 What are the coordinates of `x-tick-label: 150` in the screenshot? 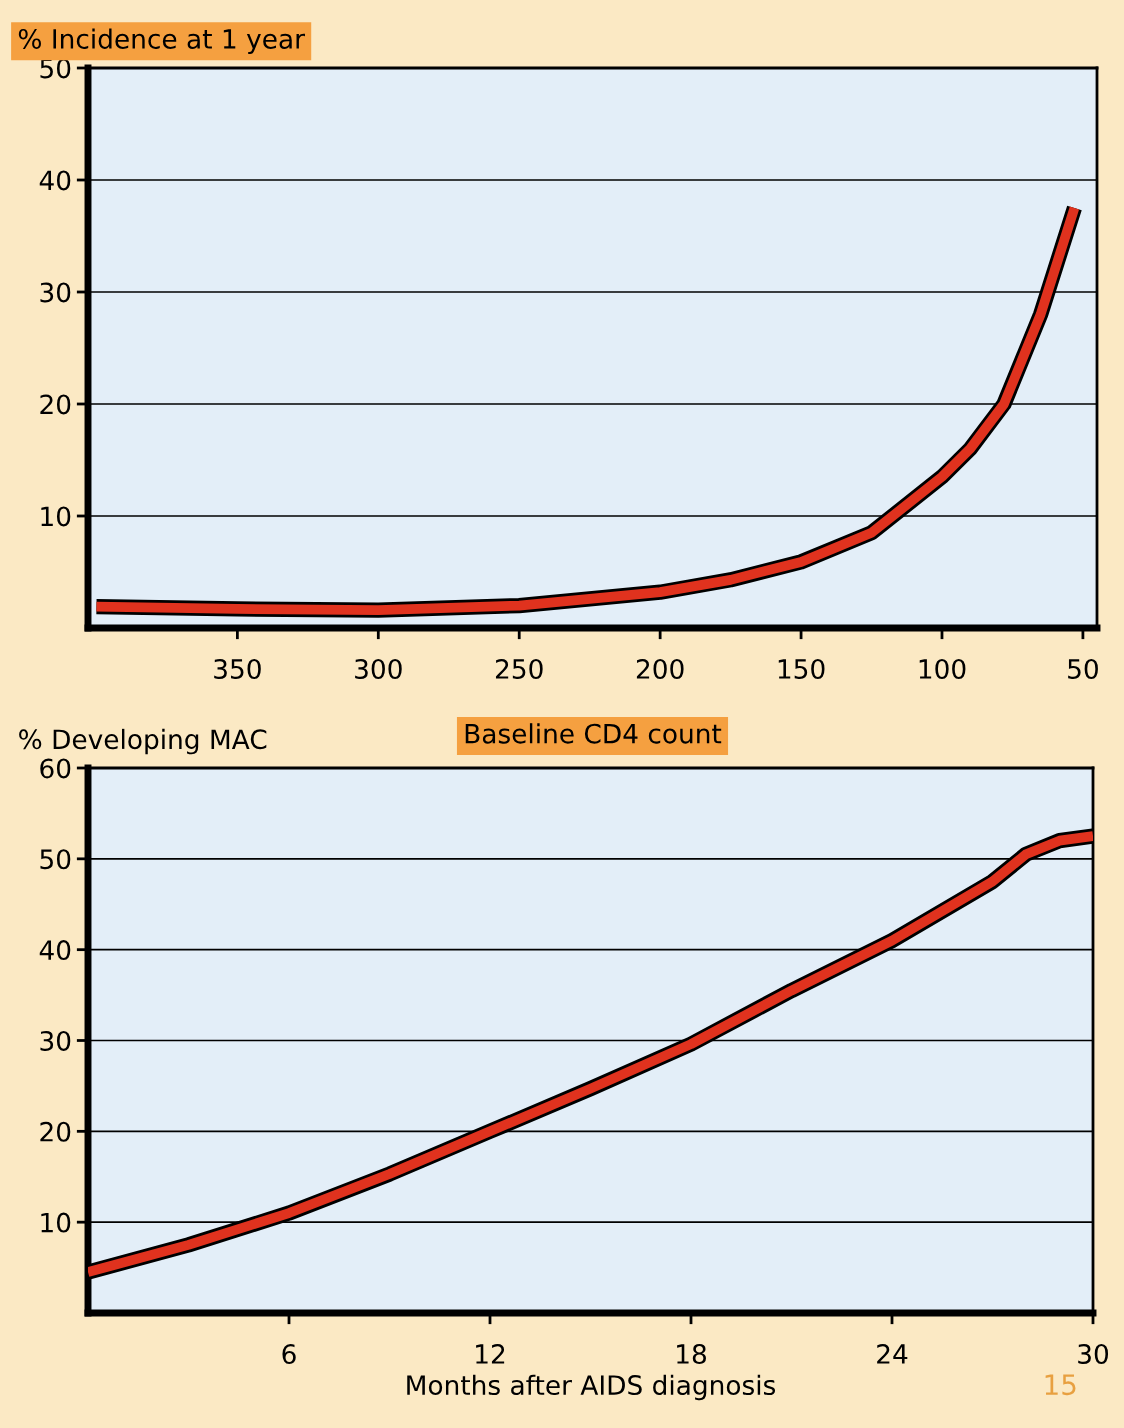 It's located at (801, 669).